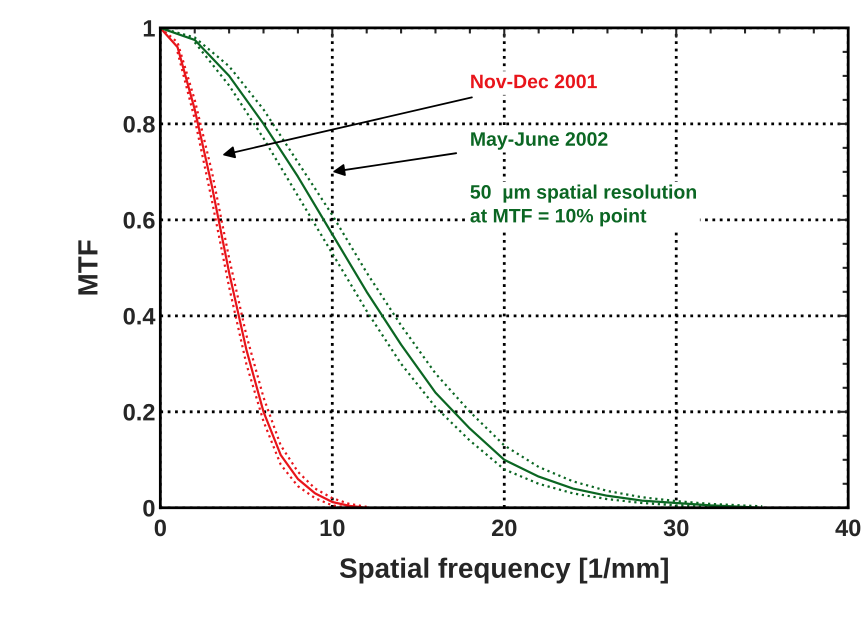 This screenshot has height=620, width=862. I want to click on x-tick-label: 10, so click(332, 528).